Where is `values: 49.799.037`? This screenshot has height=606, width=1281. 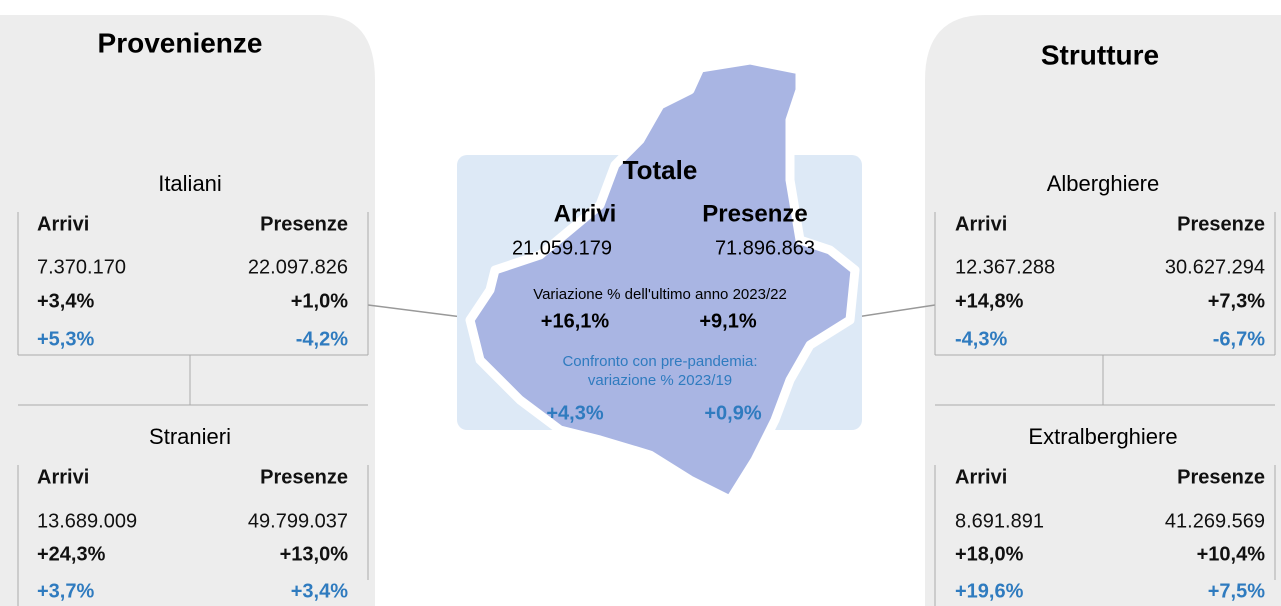 values: 49.799.037 is located at coordinates (298, 521).